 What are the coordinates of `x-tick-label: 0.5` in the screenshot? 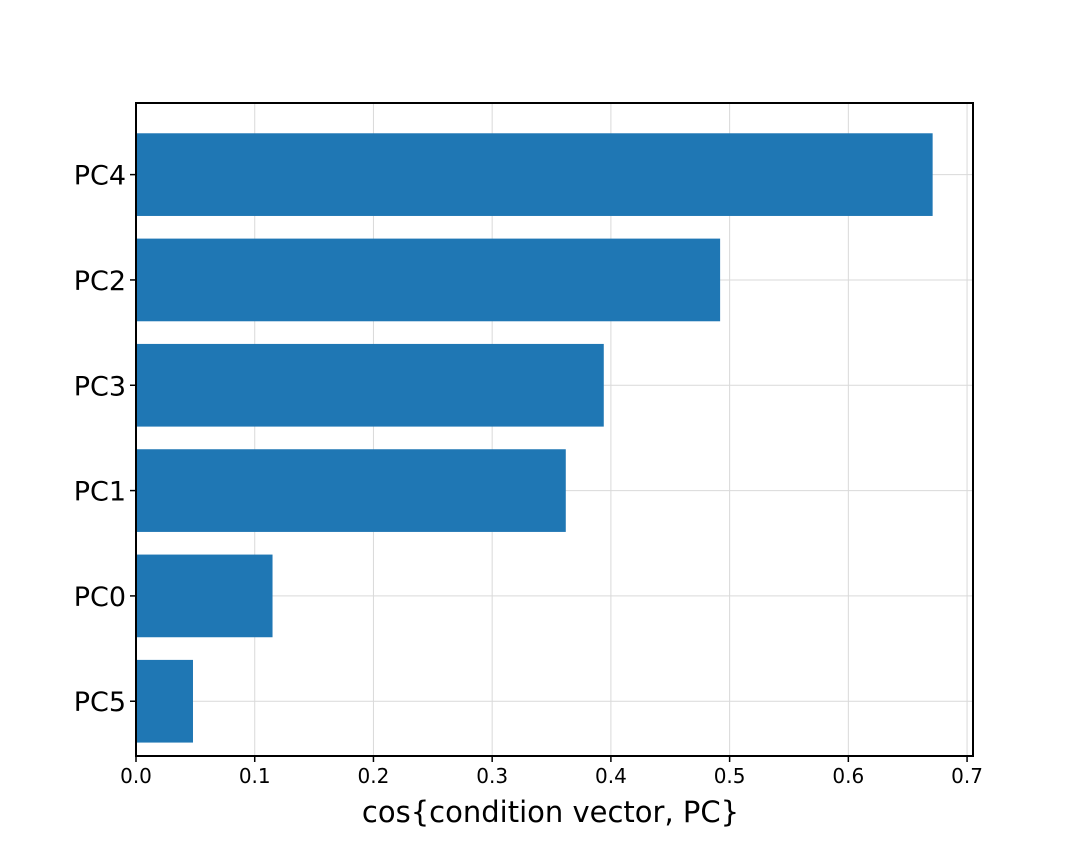 It's located at (730, 776).